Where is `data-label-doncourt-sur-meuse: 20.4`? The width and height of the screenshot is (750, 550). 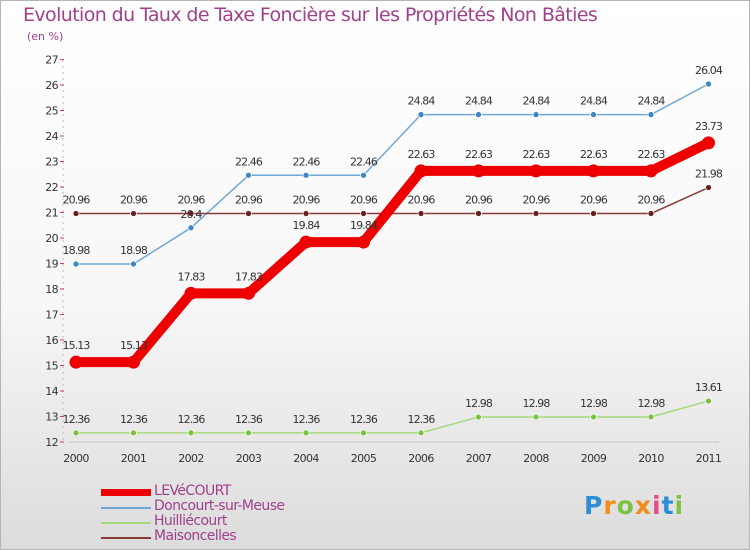
data-label-doncourt-sur-meuse: 20.4 is located at coordinates (192, 214).